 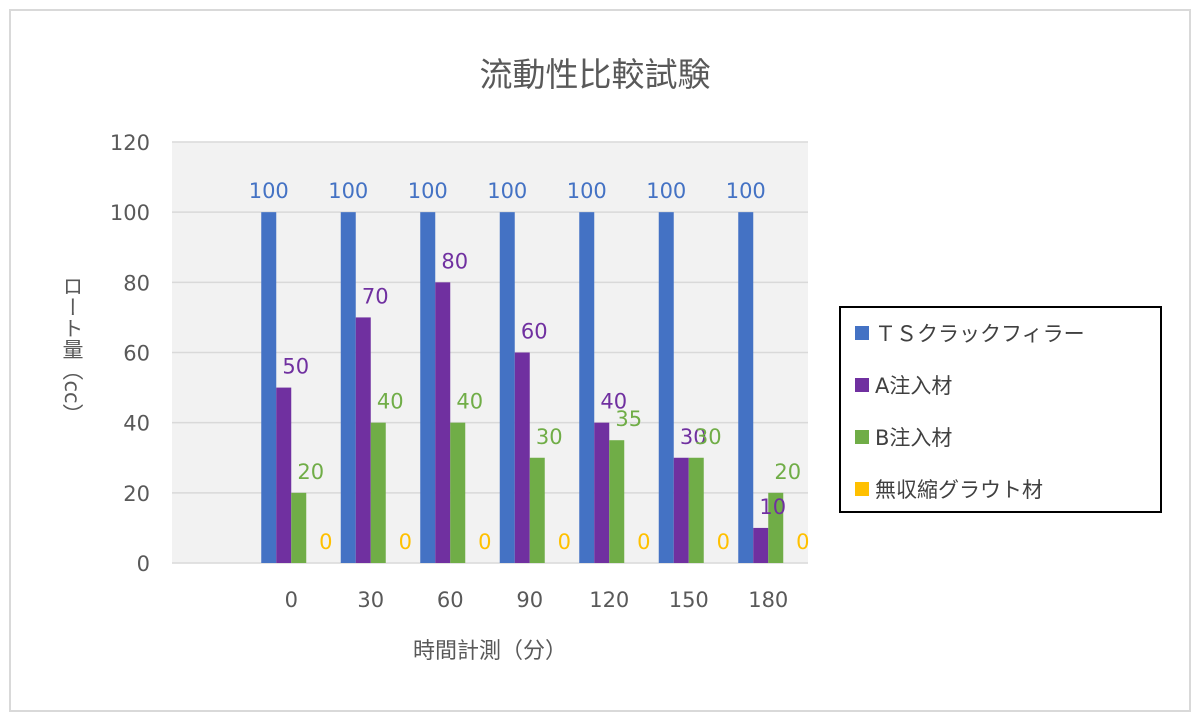 What do you see at coordinates (295, 367) in the screenshot?
I see `data-label: 50` at bounding box center [295, 367].